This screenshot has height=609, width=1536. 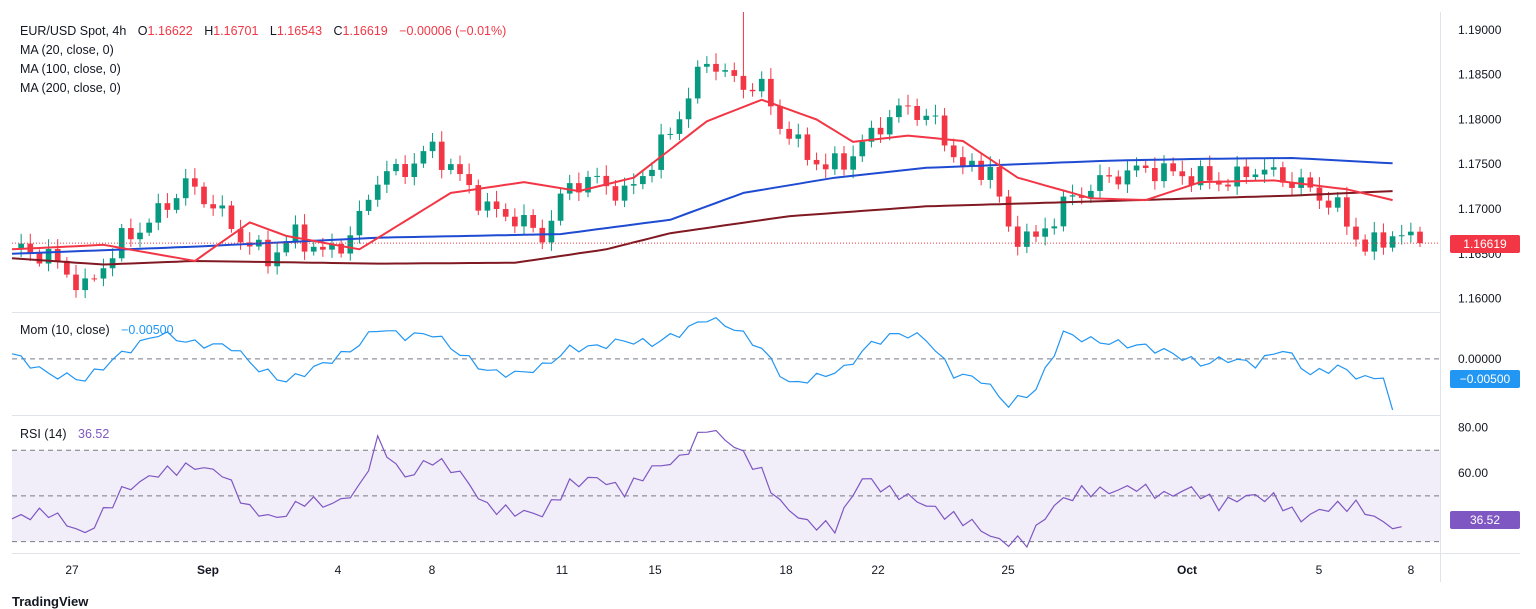 I want to click on time-axis-label: Oct, so click(x=1187, y=570).